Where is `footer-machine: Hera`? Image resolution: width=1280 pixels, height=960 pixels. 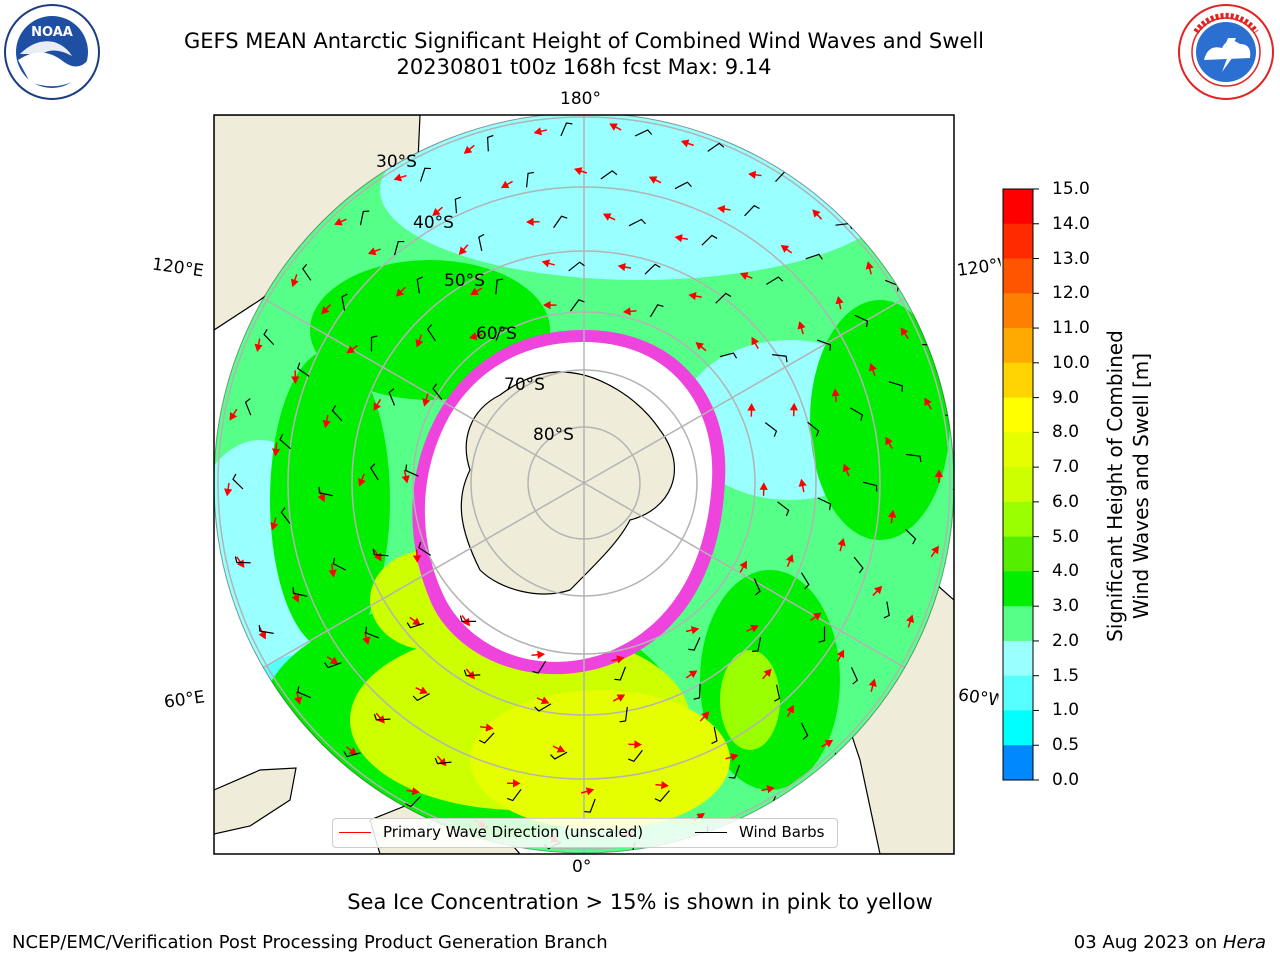
footer-machine: Hera is located at coordinates (1244, 942).